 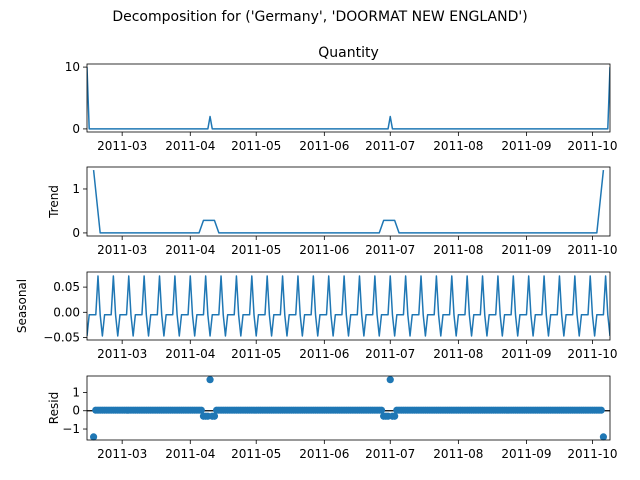 What do you see at coordinates (66, 312) in the screenshot?
I see `y-tick-label: 0.00` at bounding box center [66, 312].